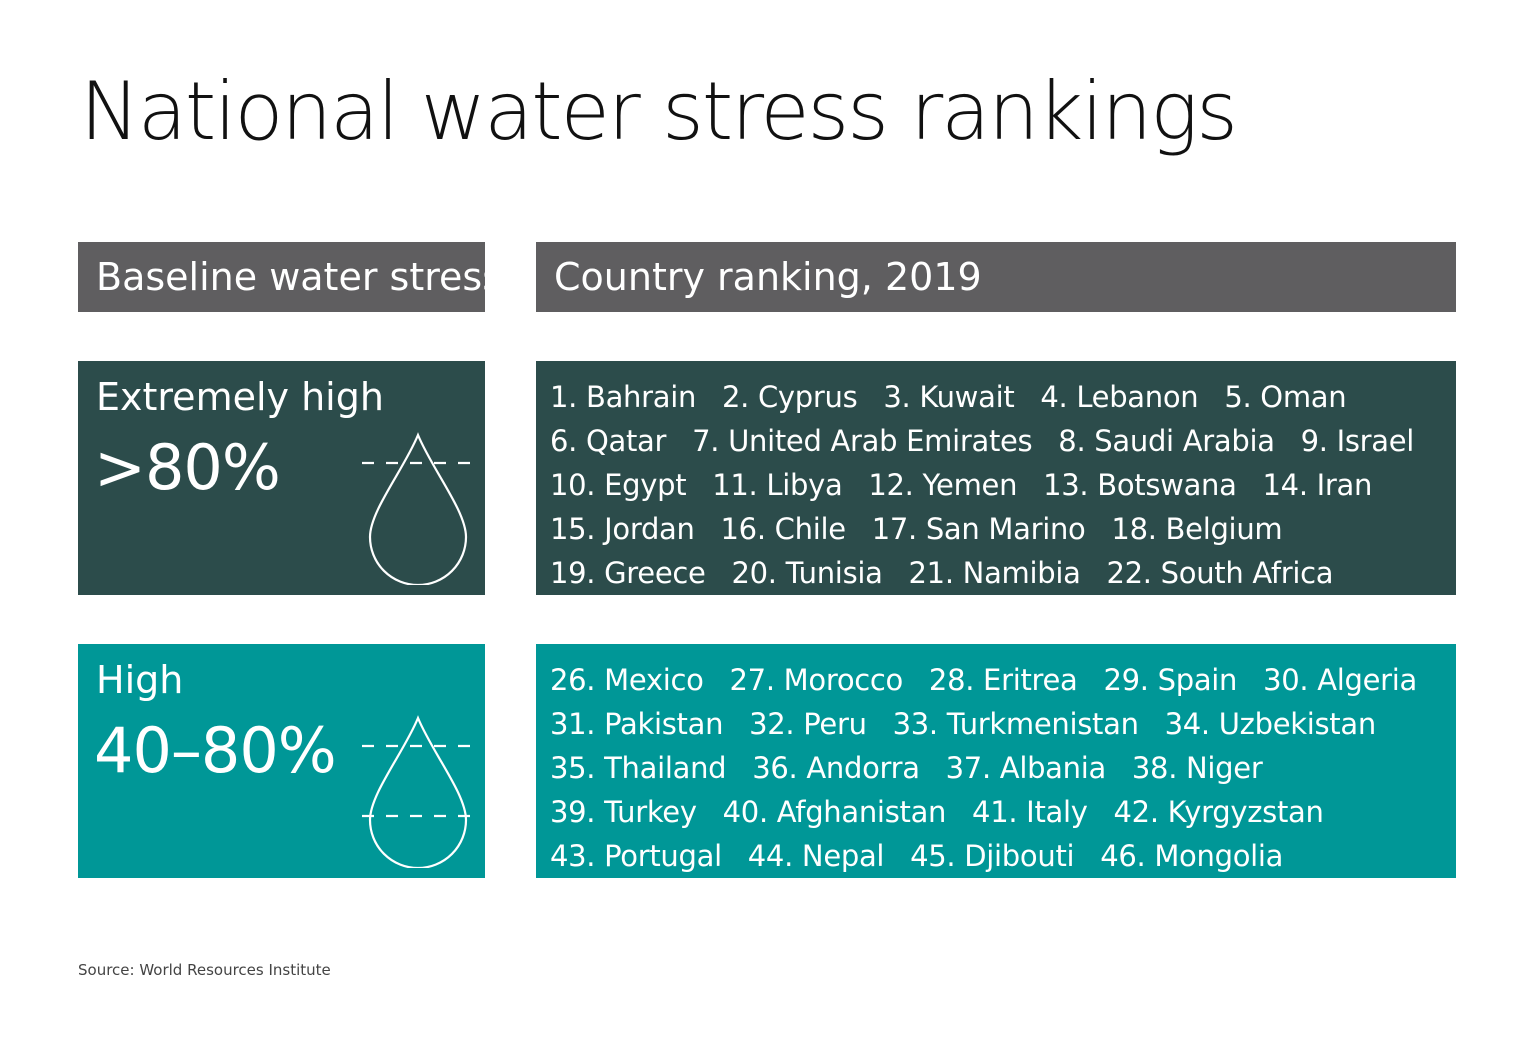 The height and width of the screenshot is (1054, 1536). I want to click on country-rank-item: 1. Bahrain, so click(623, 397).